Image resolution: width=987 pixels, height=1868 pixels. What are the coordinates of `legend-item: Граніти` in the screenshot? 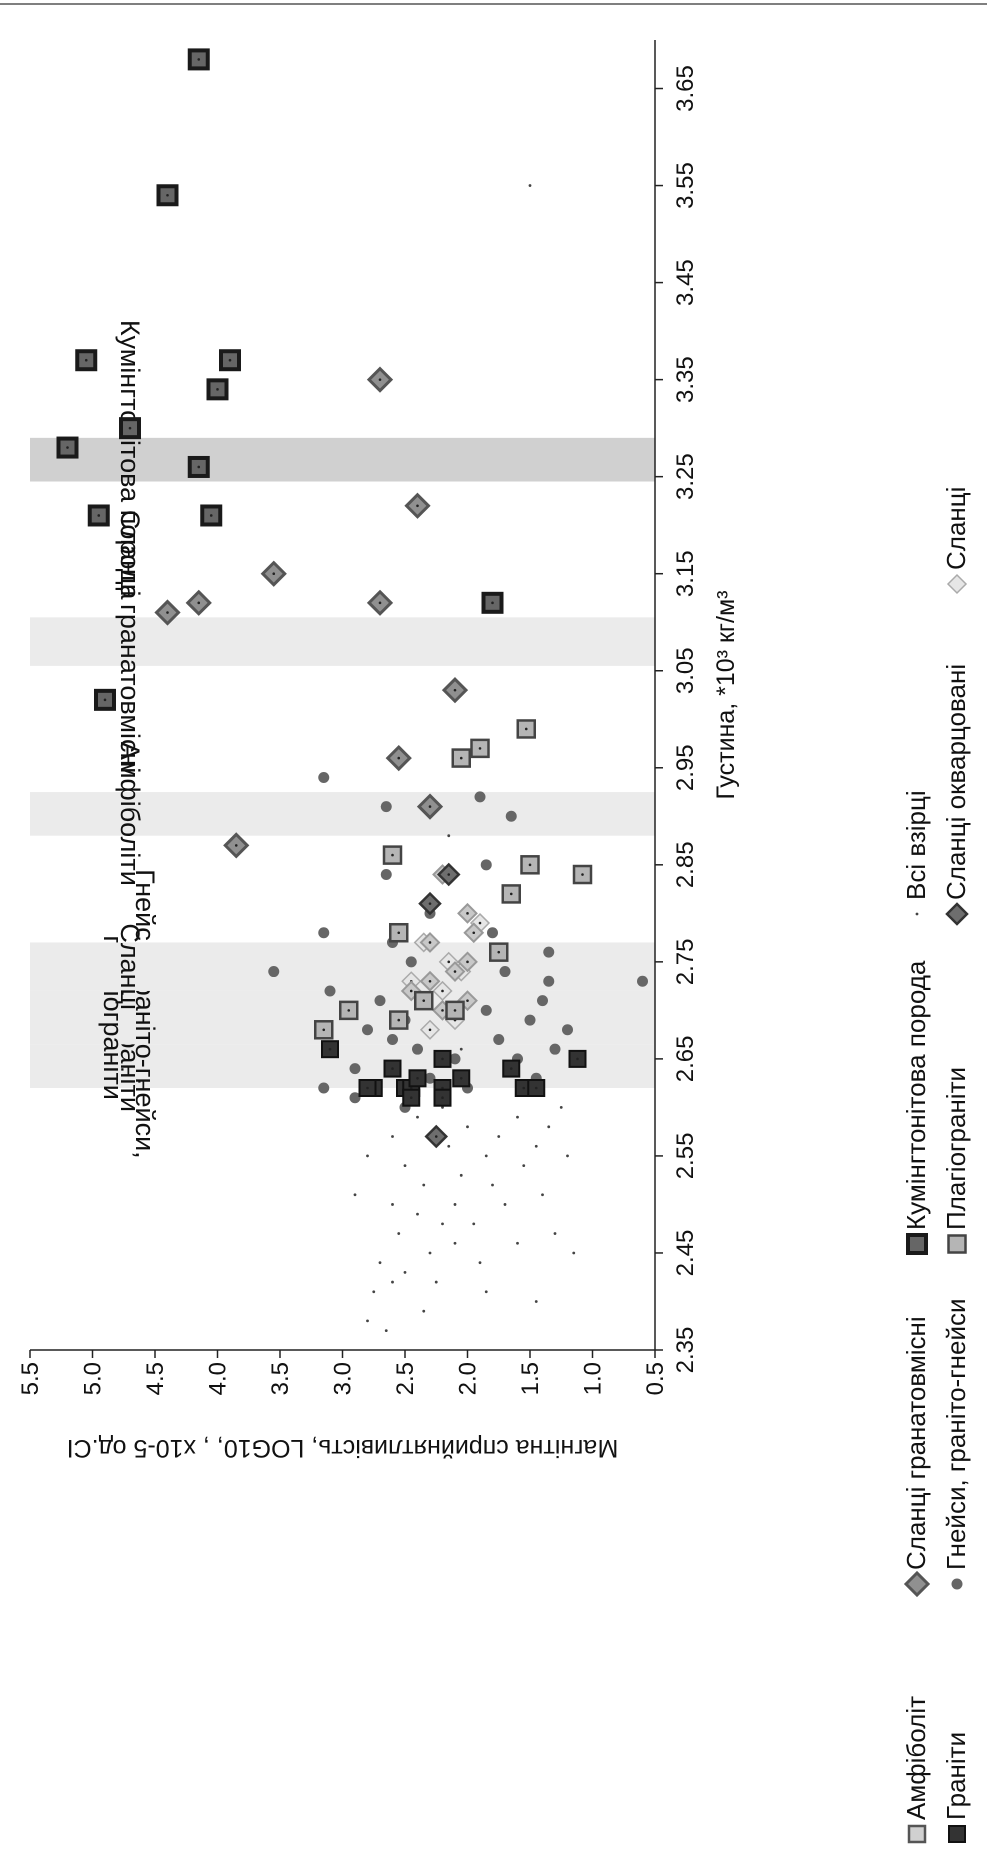 It's located at (956, 1787).